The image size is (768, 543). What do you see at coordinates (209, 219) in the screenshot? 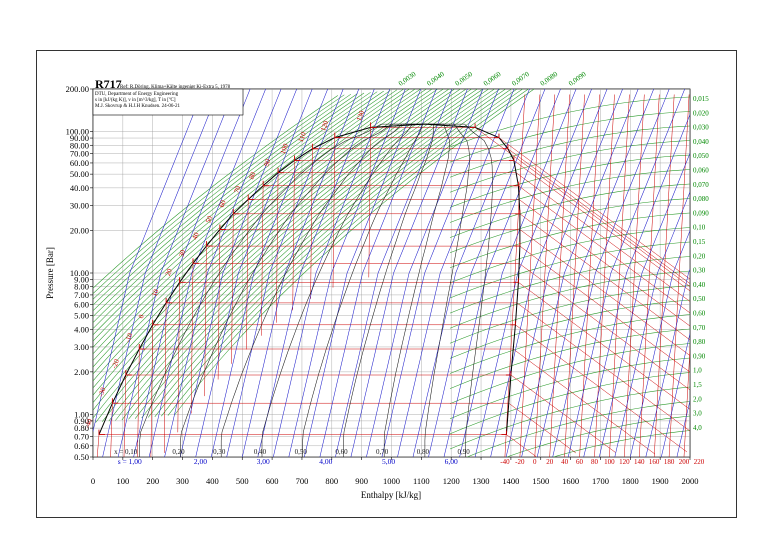
I see `liquid-temperature-label-9: 50` at bounding box center [209, 219].